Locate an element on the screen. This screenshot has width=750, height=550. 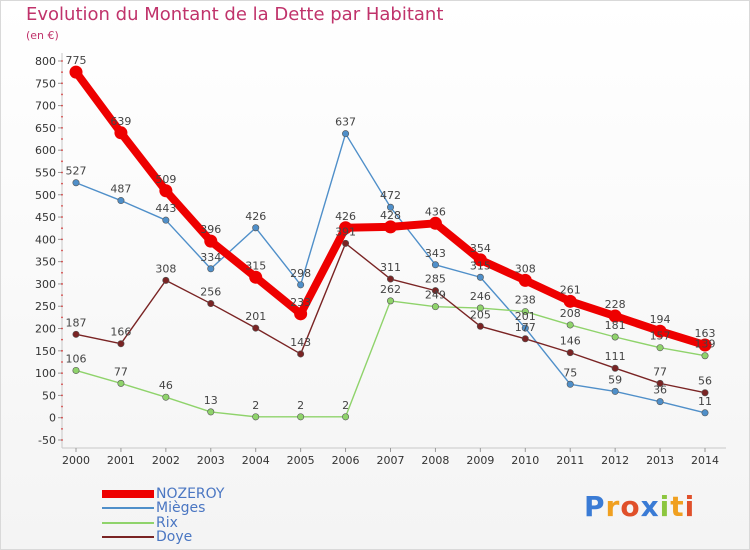
data-label: 315 is located at coordinates (255, 265).